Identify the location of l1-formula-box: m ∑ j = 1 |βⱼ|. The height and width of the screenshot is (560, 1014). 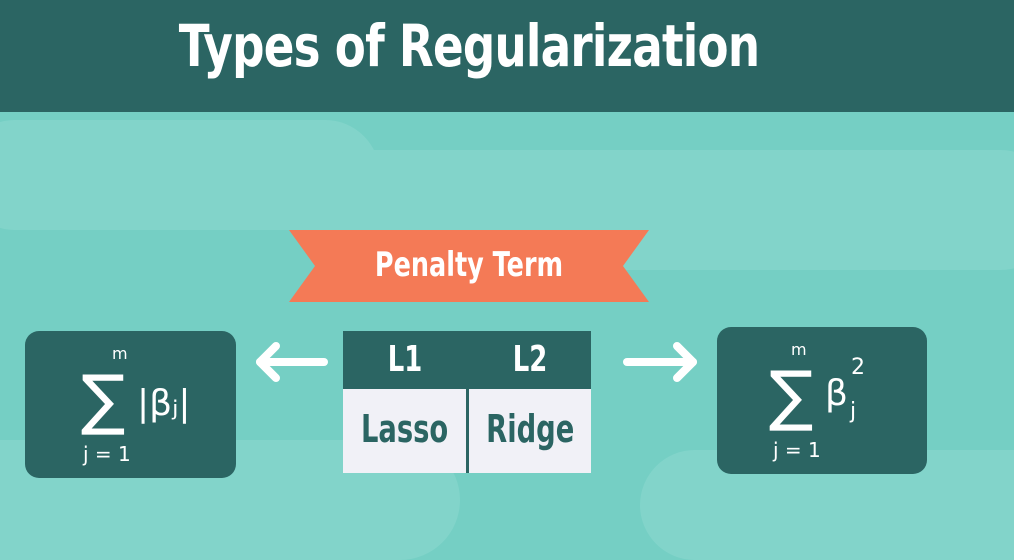
(130, 404).